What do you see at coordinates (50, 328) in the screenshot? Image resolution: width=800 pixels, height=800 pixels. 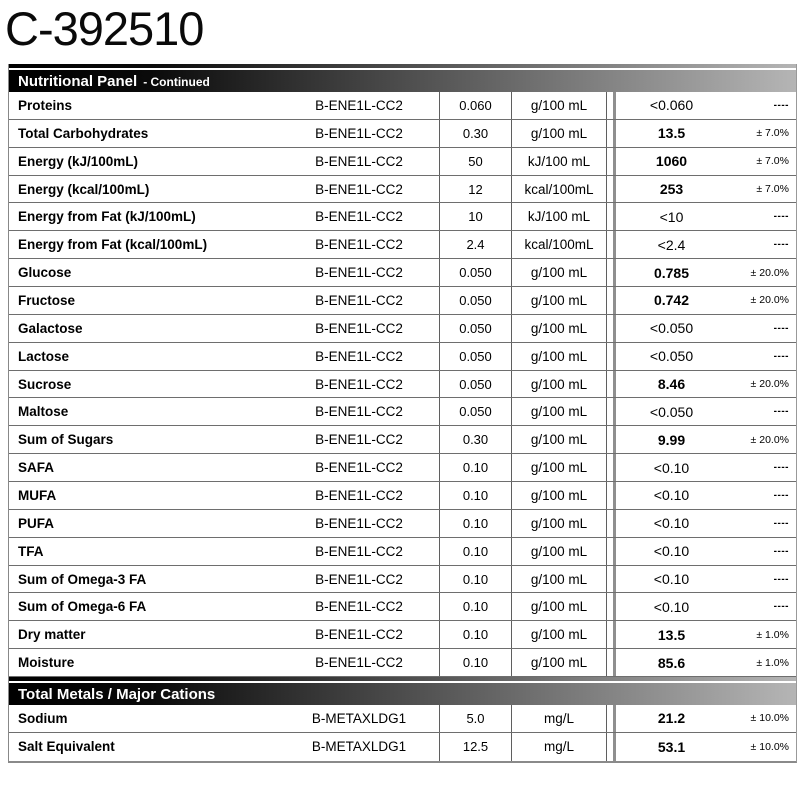 I see `parameter-cell: Galactose` at bounding box center [50, 328].